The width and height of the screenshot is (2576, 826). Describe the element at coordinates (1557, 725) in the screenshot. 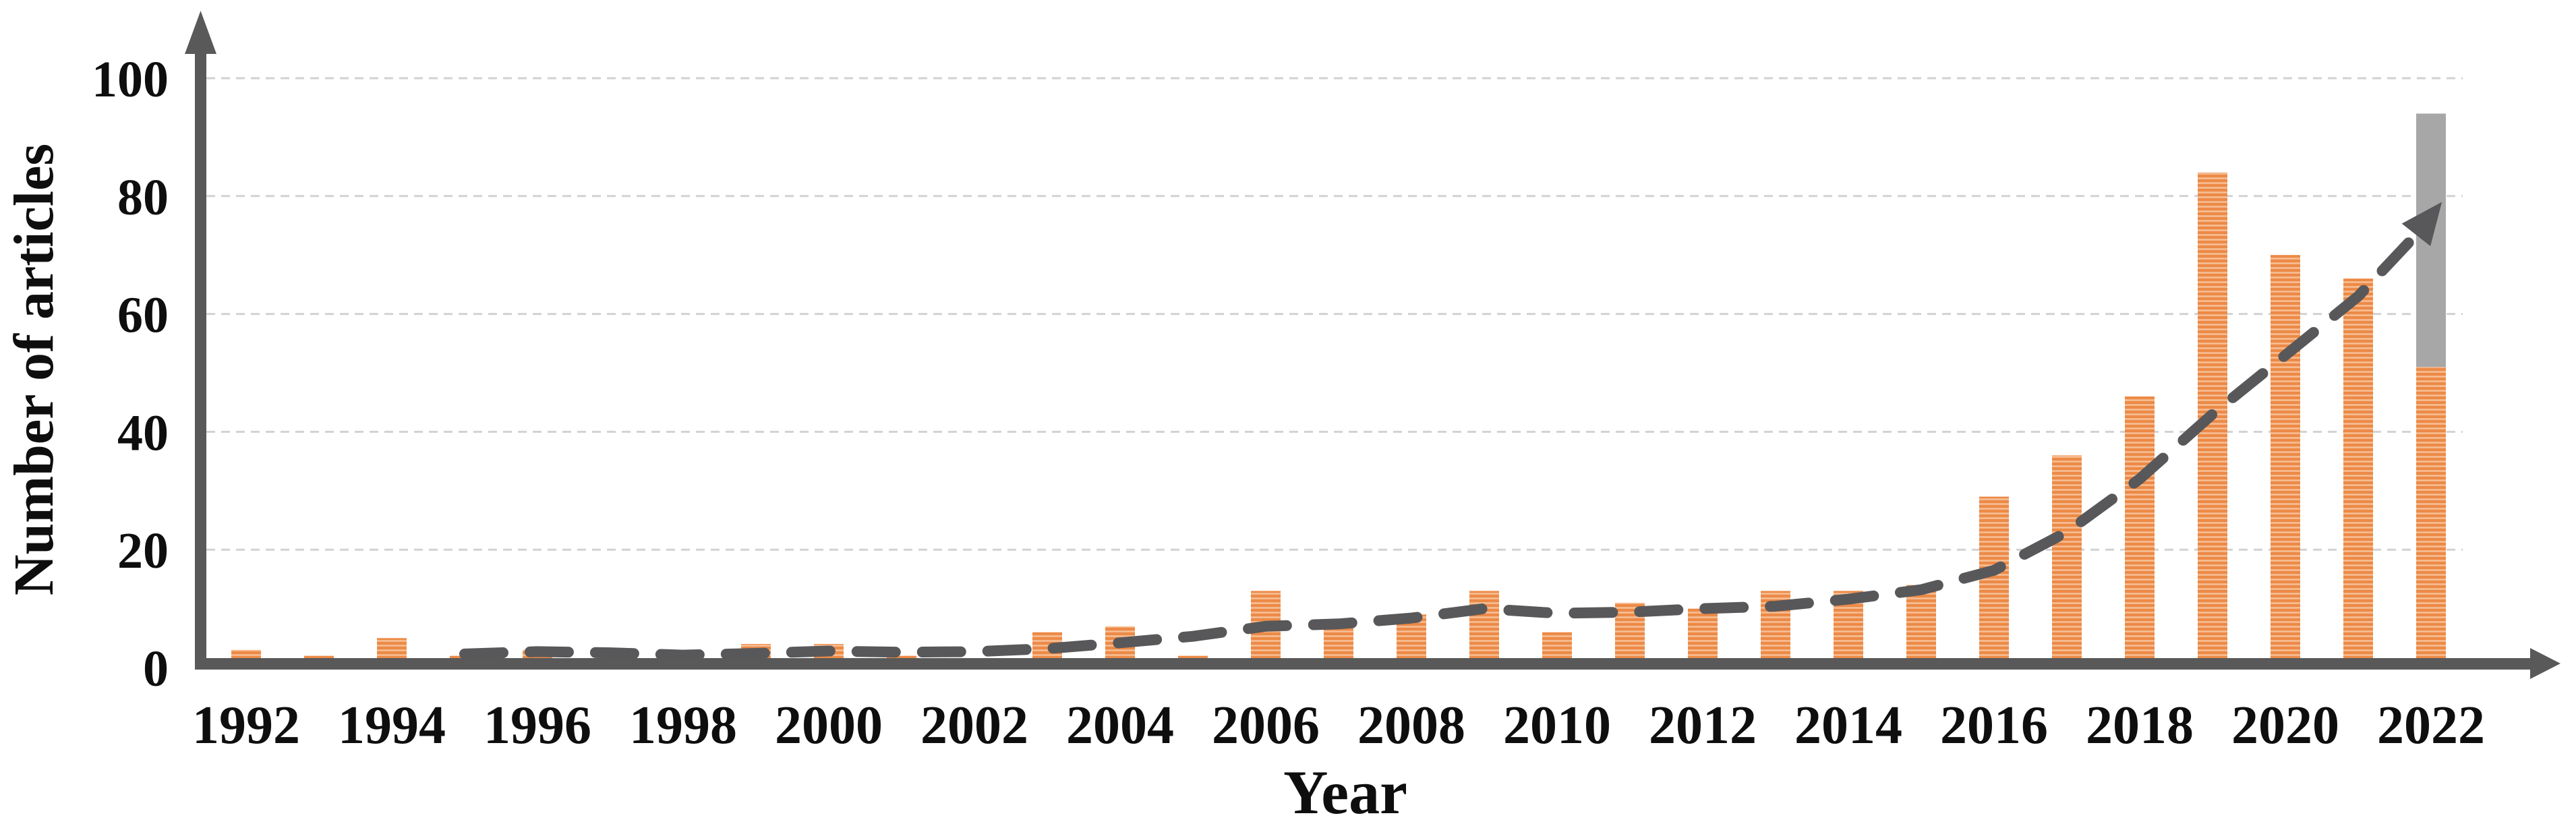

I see `x-tick-label: 2010` at that location.